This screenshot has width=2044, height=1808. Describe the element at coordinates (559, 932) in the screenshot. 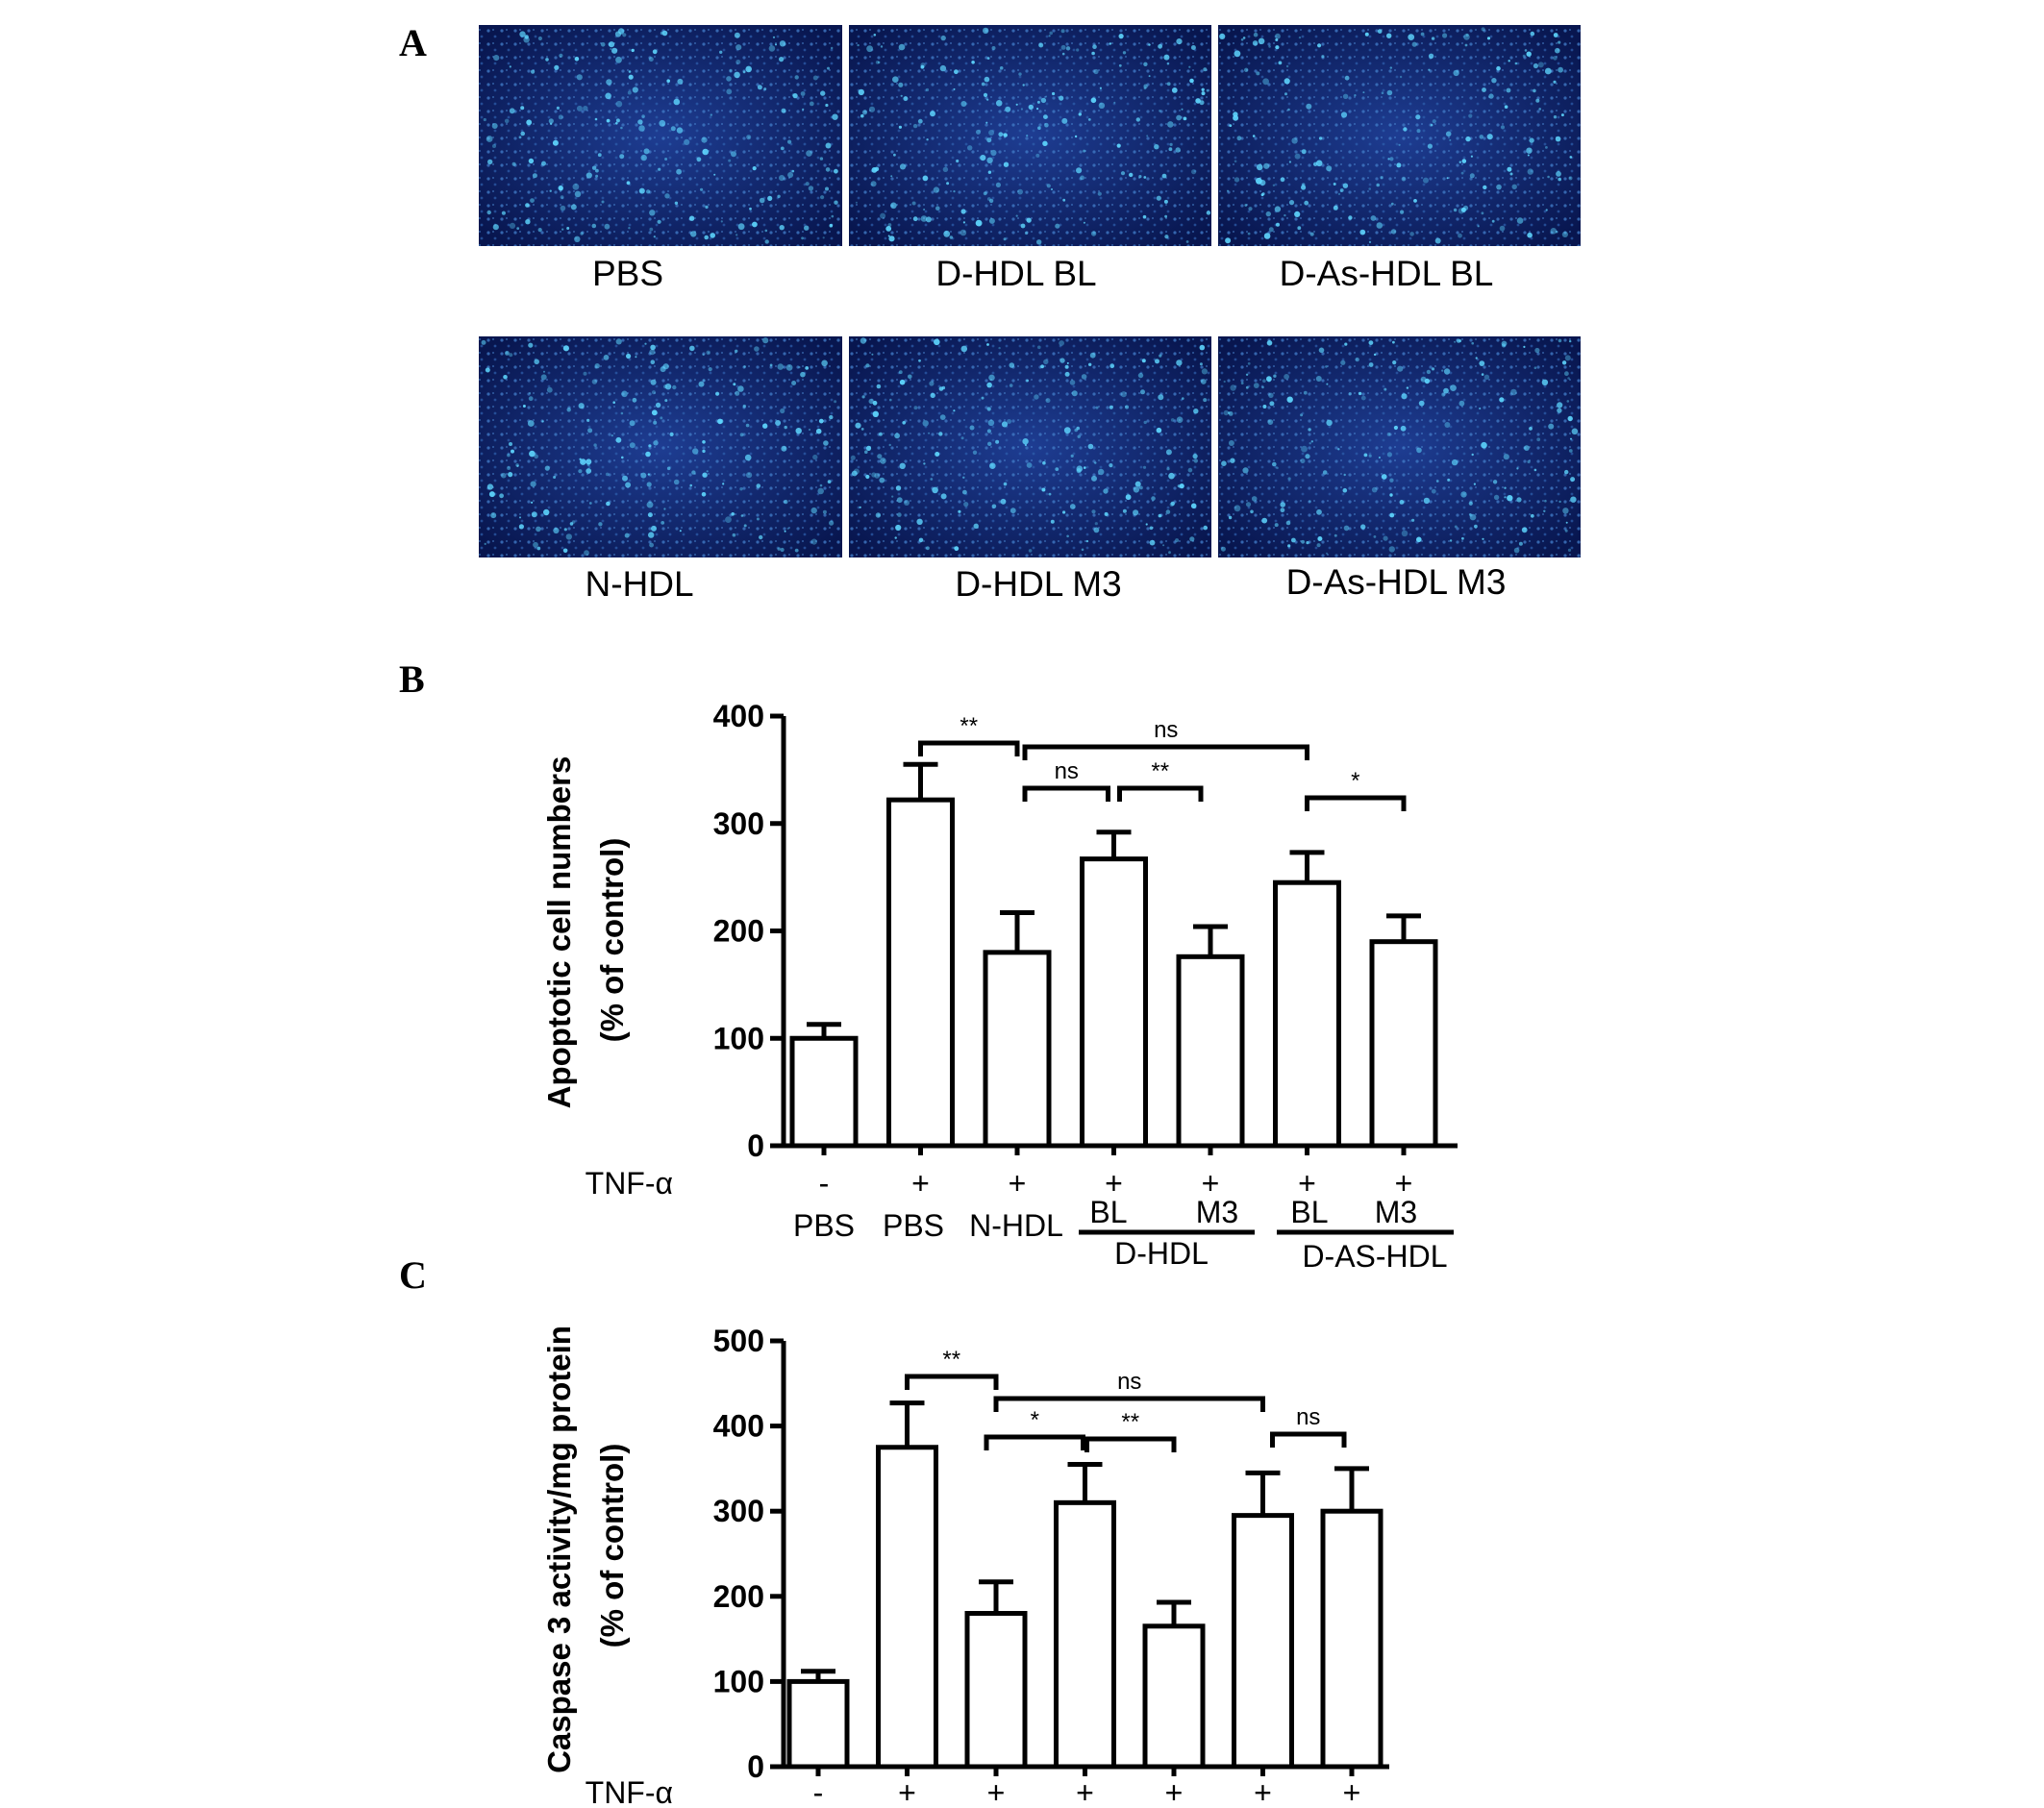

I see `y-axis-label-b: Apoptotic cell numbers` at that location.